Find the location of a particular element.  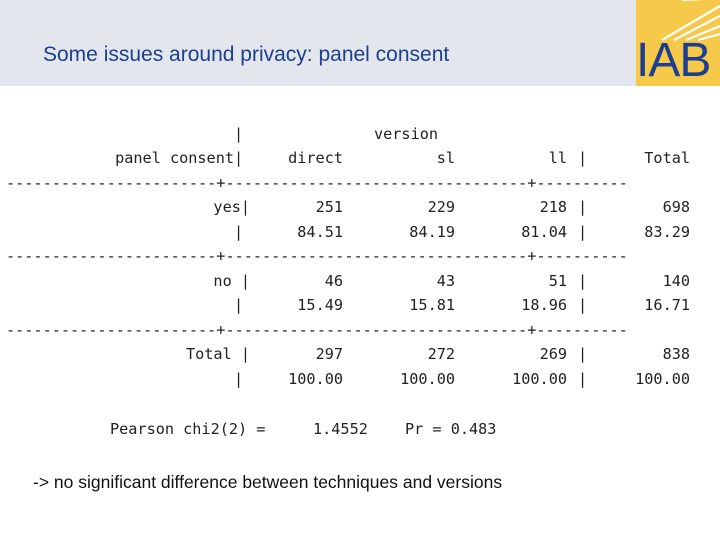

logo-text: IAB is located at coordinates (673, 60).